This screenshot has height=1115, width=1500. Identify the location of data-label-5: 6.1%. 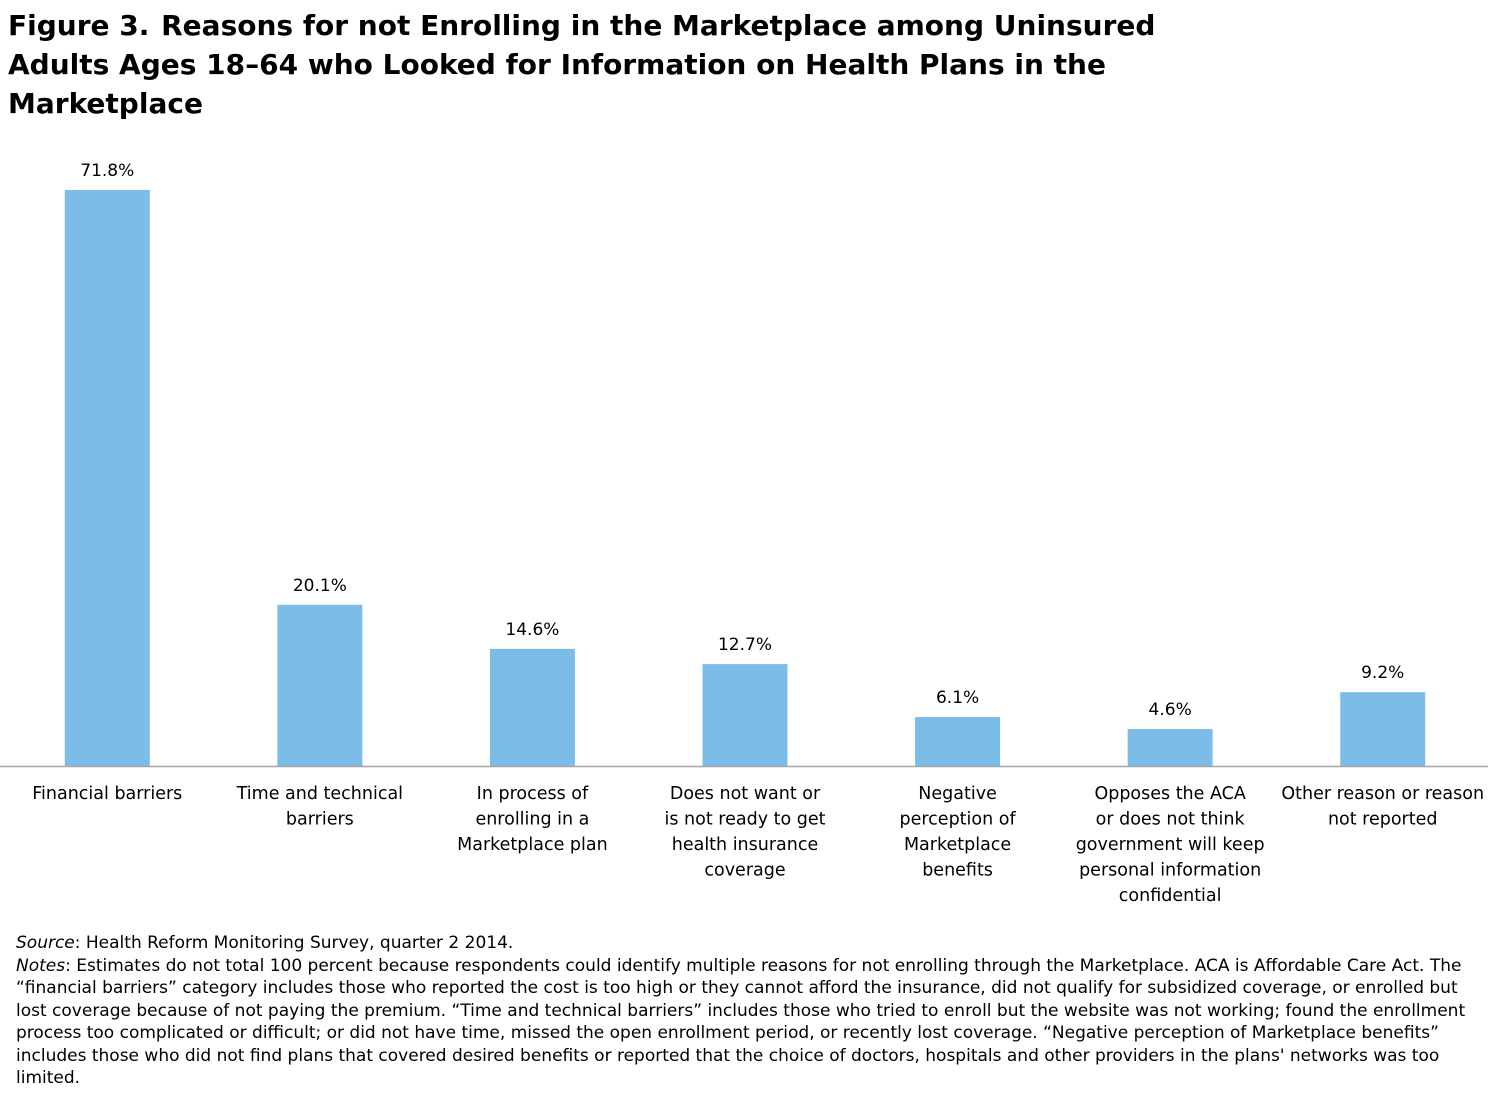
(957, 698).